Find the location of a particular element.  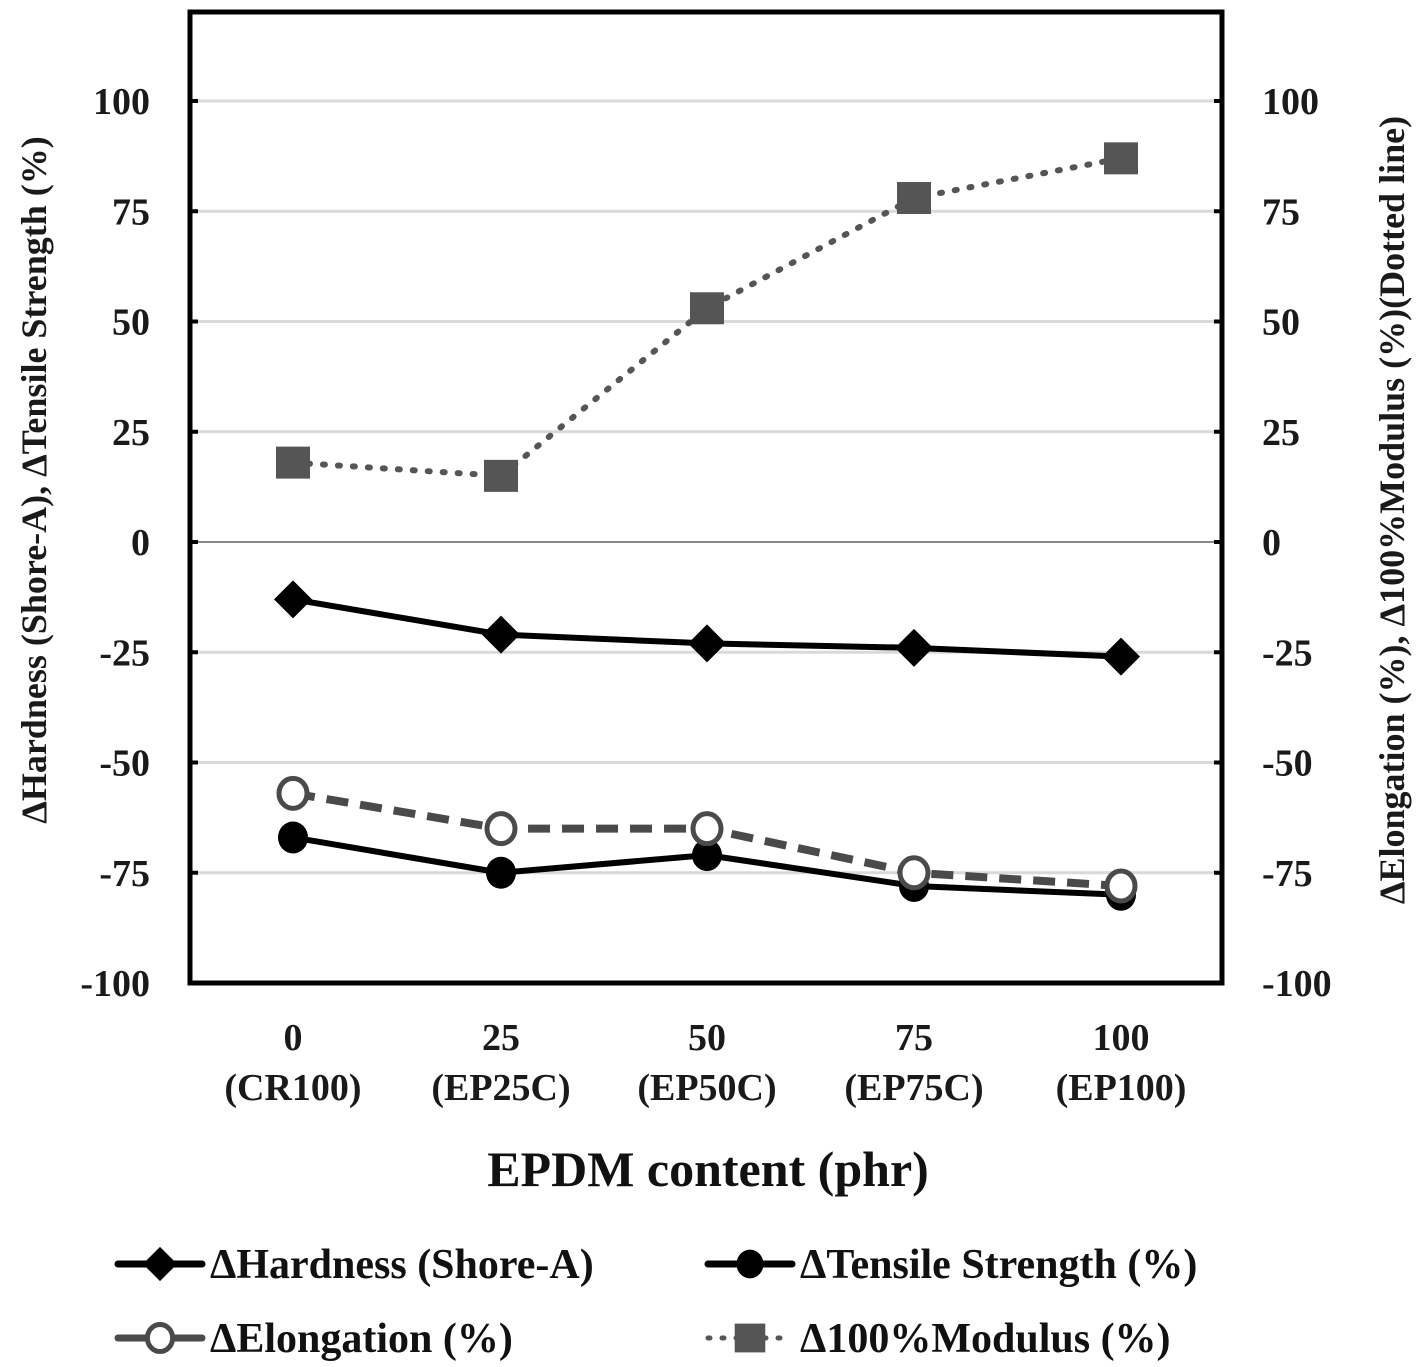

x-tick-label: 0 is located at coordinates (293, 1038).